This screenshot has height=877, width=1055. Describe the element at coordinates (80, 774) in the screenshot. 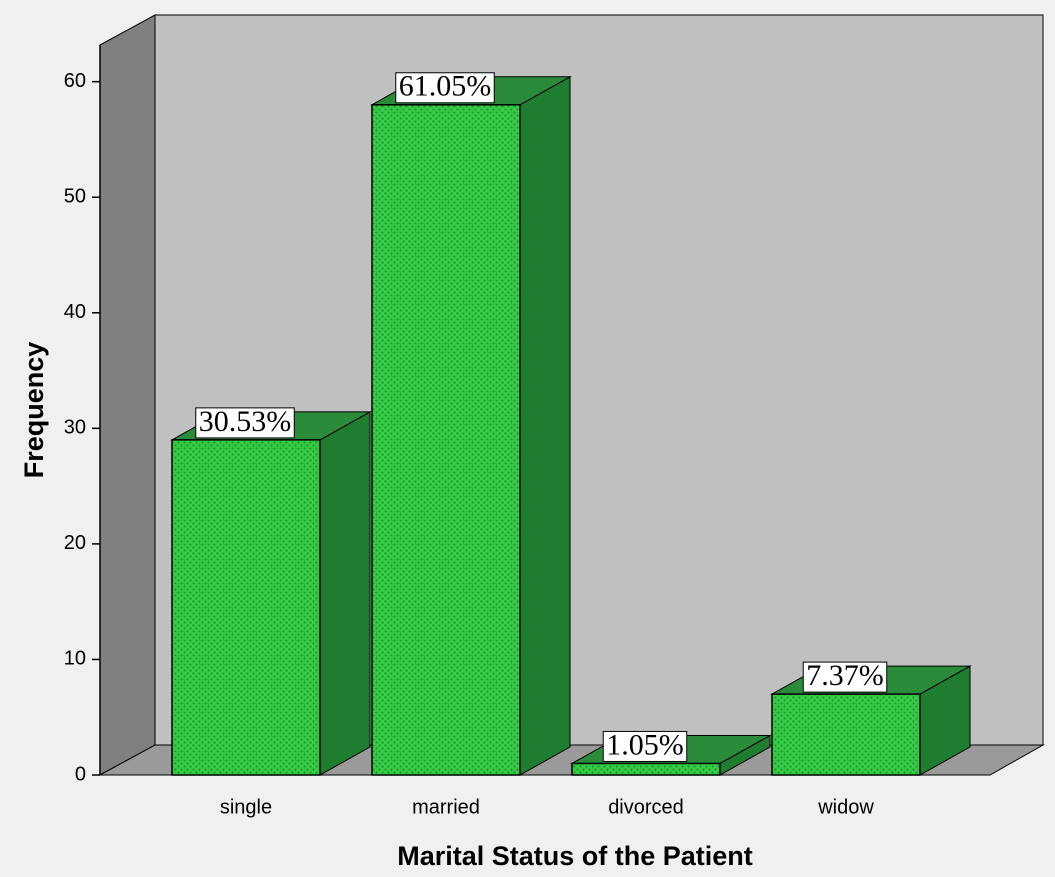

I see `y-tick-label: 0` at that location.